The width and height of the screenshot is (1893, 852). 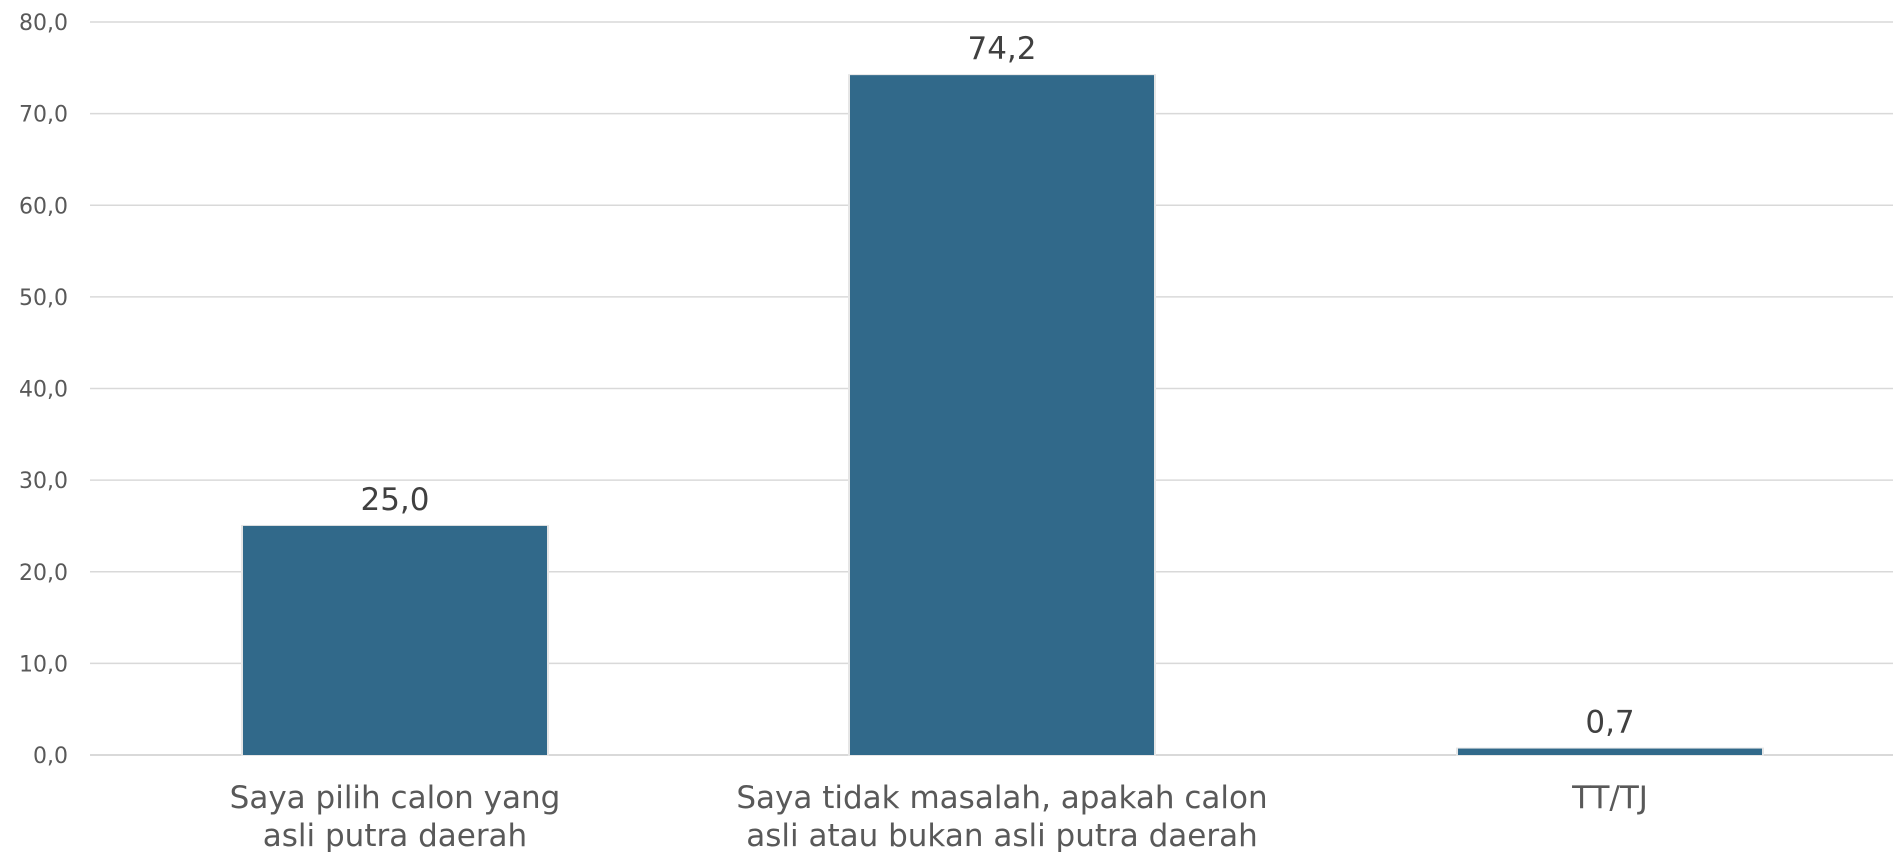 What do you see at coordinates (43, 298) in the screenshot?
I see `y-tick-label: 50,0` at bounding box center [43, 298].